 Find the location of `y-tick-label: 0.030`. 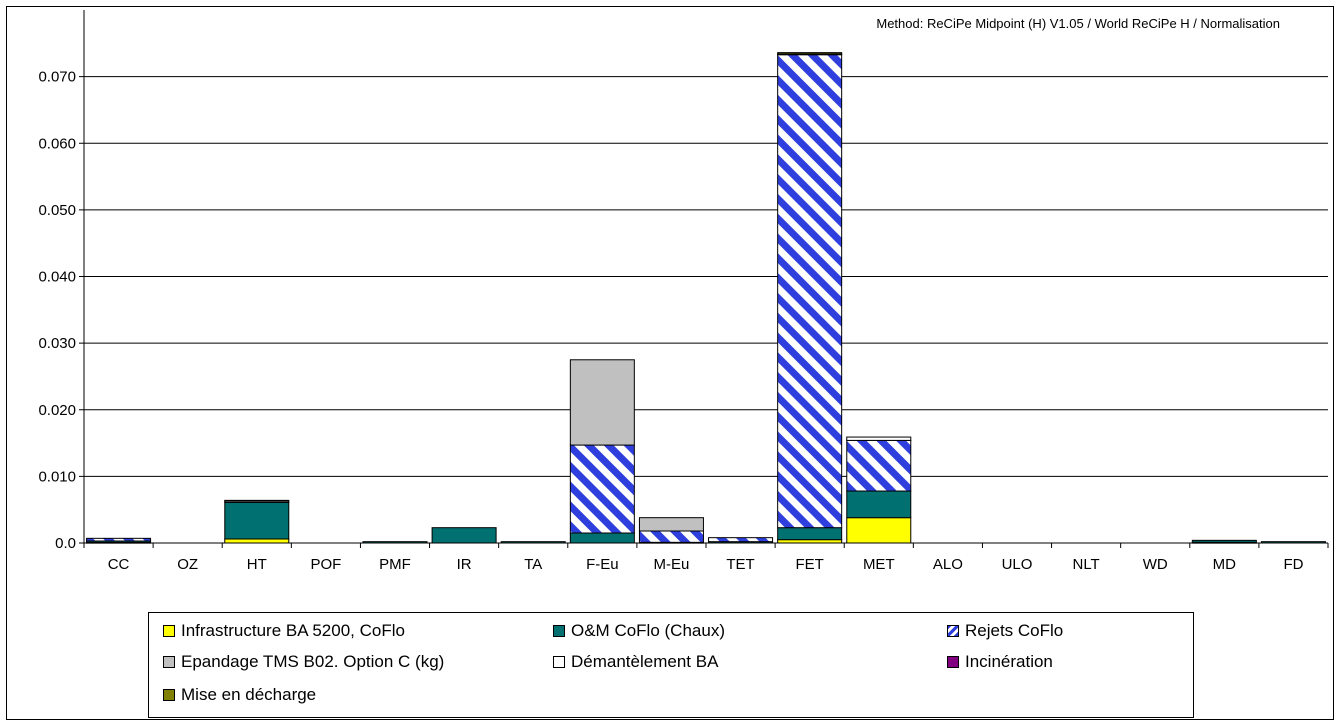

y-tick-label: 0.030 is located at coordinates (57, 343).